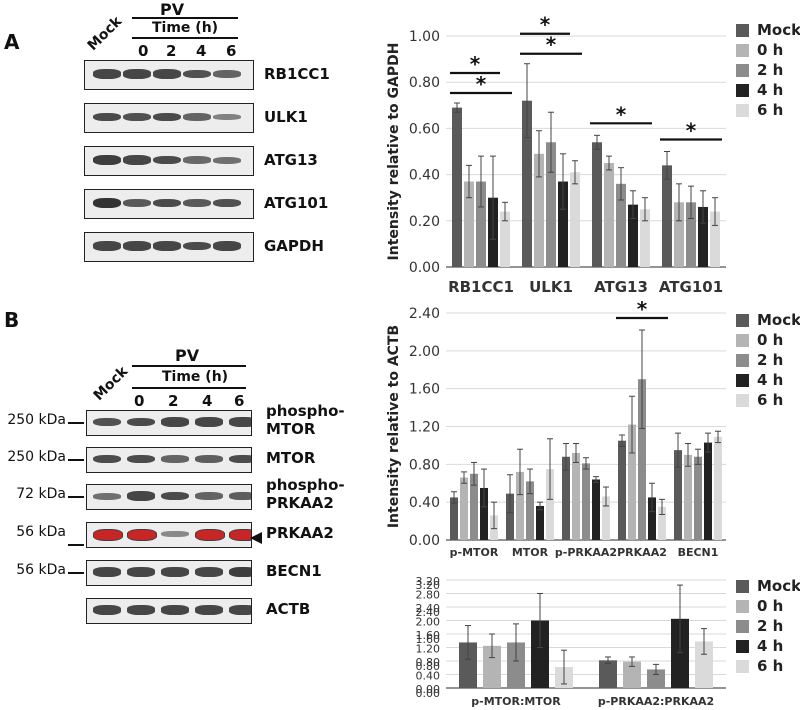  Describe the element at coordinates (291, 429) in the screenshot. I see `blot-label-line: MTOR` at that location.